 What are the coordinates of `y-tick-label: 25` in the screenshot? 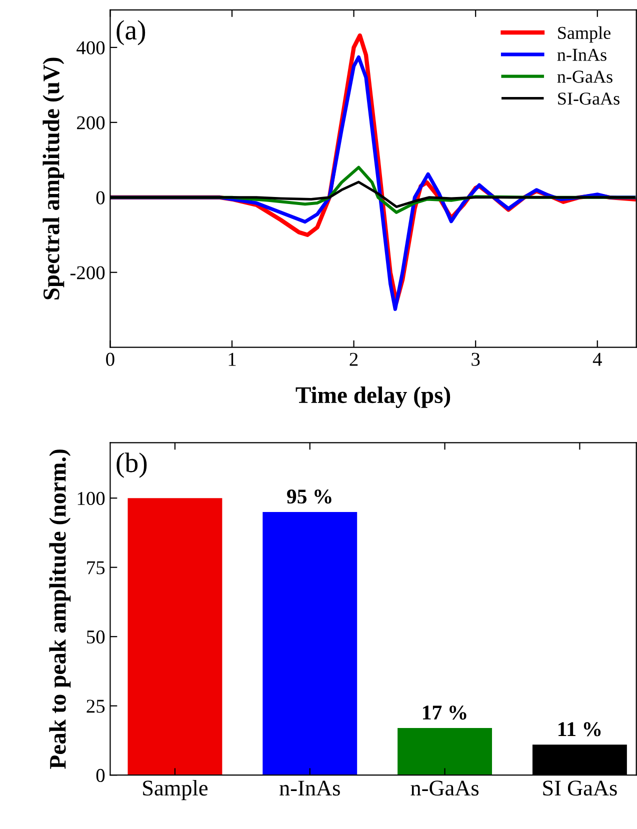 It's located at (95, 706).